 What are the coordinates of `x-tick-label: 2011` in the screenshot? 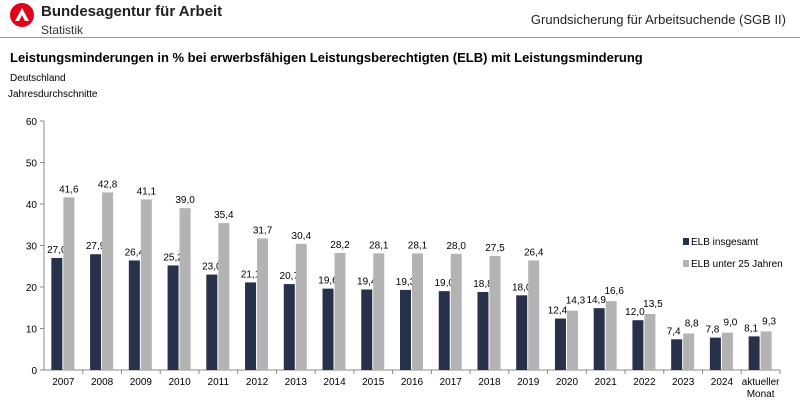 It's located at (219, 382).